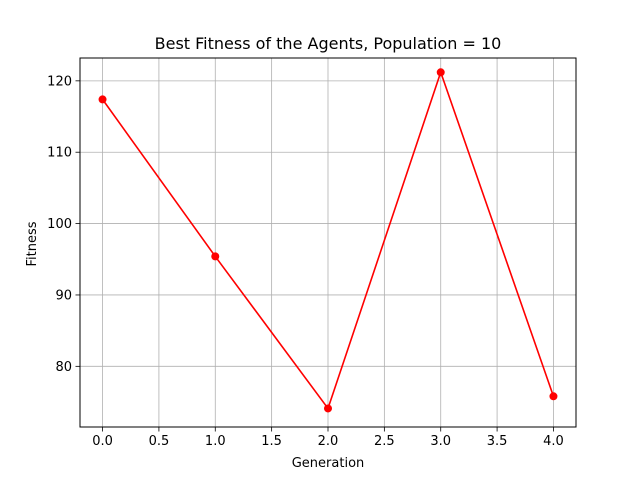 Image resolution: width=640 pixels, height=480 pixels. I want to click on y-tick-label: 80, so click(63, 367).